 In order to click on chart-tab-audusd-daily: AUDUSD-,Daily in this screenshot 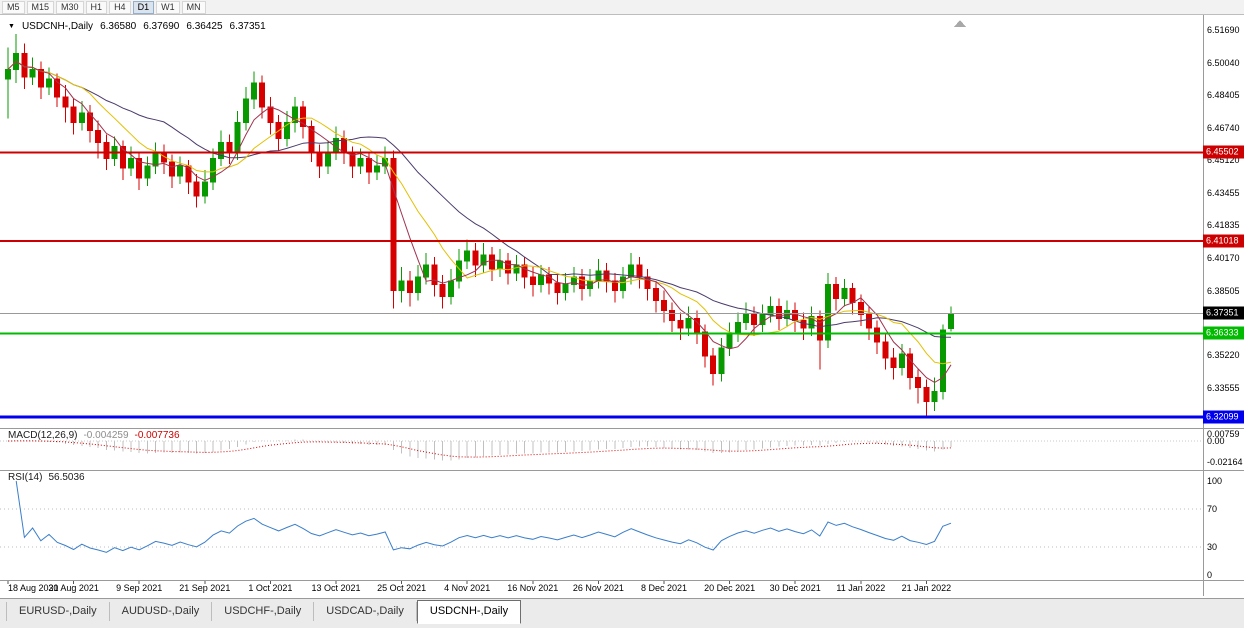, I will do `click(161, 611)`.